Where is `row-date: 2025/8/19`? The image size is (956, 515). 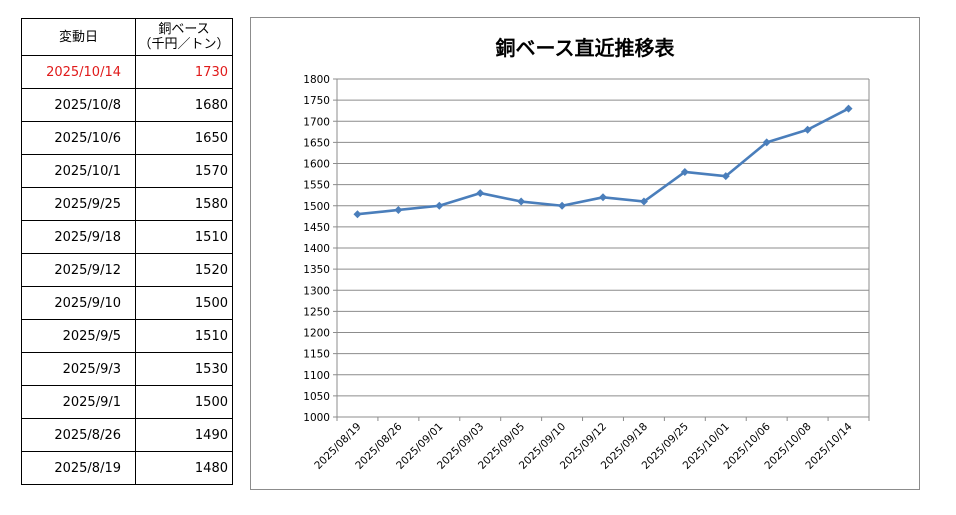 row-date: 2025/8/19 is located at coordinates (78, 468).